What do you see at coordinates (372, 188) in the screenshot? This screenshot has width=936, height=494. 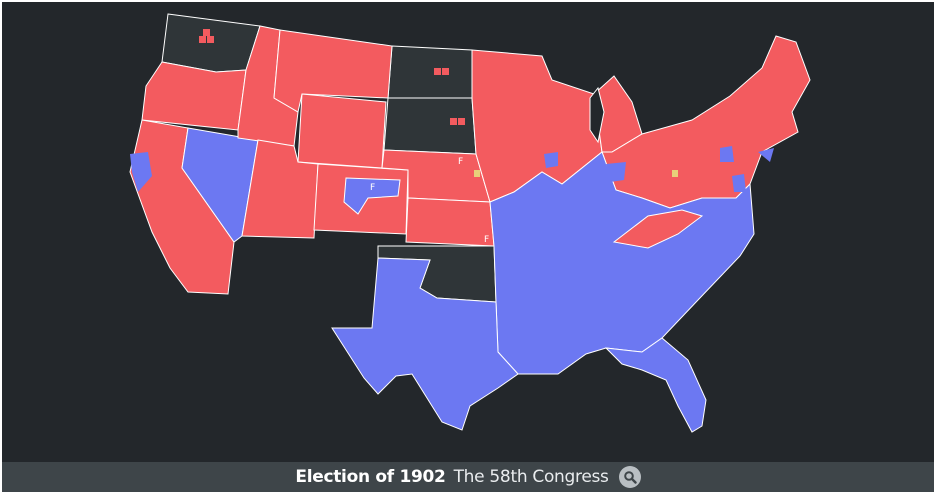 I see `marker-f-colorado: F` at bounding box center [372, 188].